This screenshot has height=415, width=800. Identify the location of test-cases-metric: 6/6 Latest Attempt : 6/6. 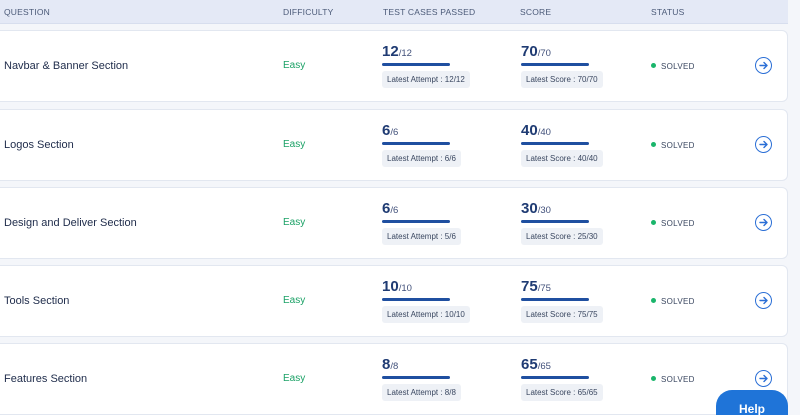
(421, 144).